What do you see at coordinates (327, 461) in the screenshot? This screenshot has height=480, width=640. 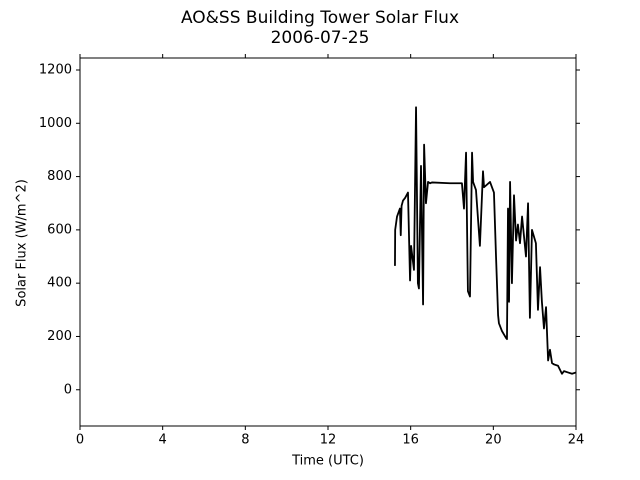 I see `x-axis-label: Time (UTC)` at bounding box center [327, 461].